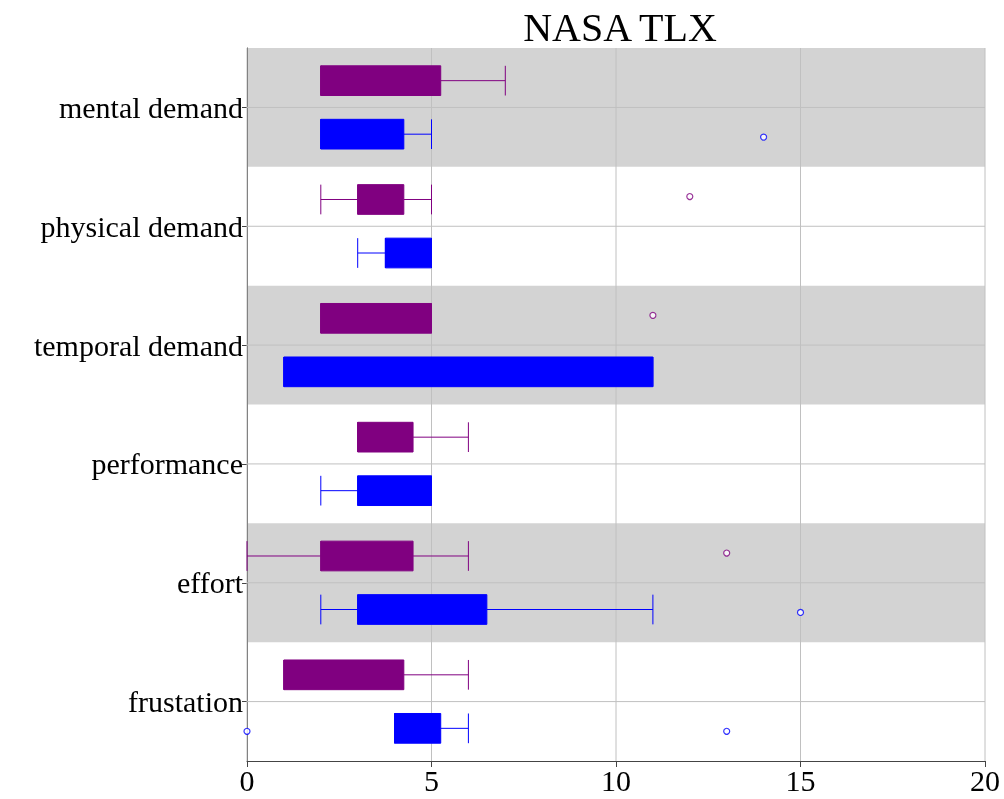  I want to click on y-tick-label: frustation, so click(185, 702).